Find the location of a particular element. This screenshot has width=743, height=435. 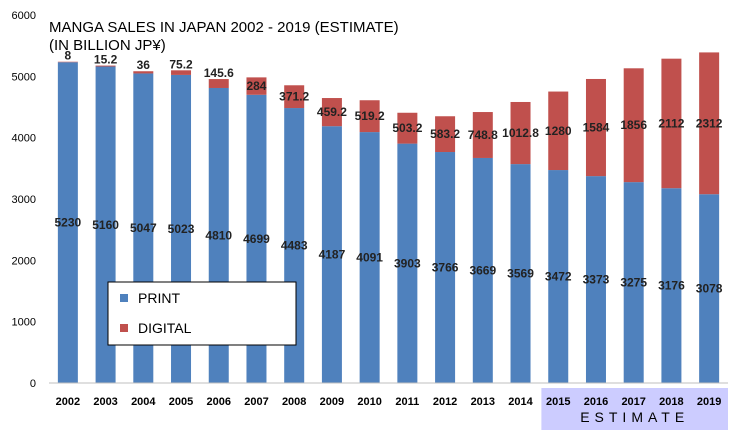

data-label-digital-2019: 2312 is located at coordinates (709, 123).